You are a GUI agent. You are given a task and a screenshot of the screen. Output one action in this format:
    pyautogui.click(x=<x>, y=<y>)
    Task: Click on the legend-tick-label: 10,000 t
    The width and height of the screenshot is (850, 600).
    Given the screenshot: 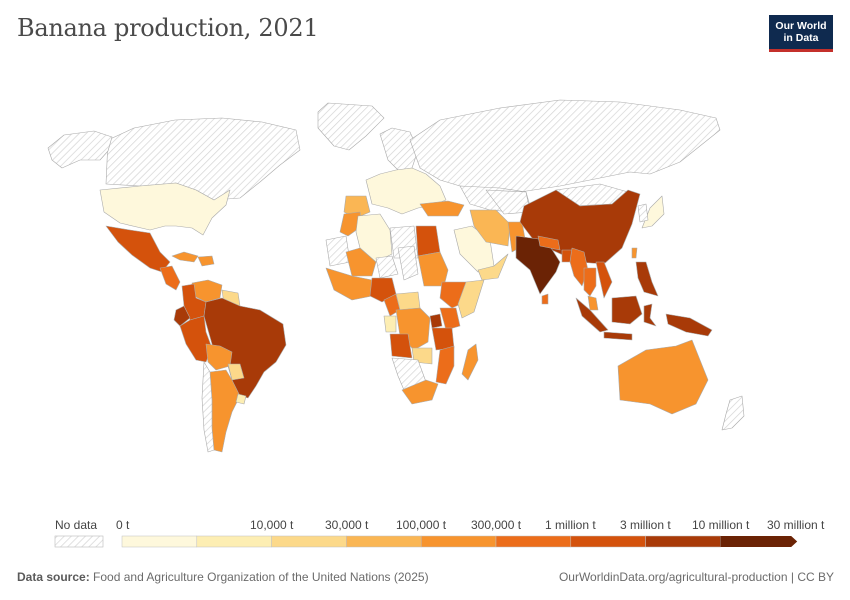 What is the action you would take?
    pyautogui.click(x=272, y=525)
    